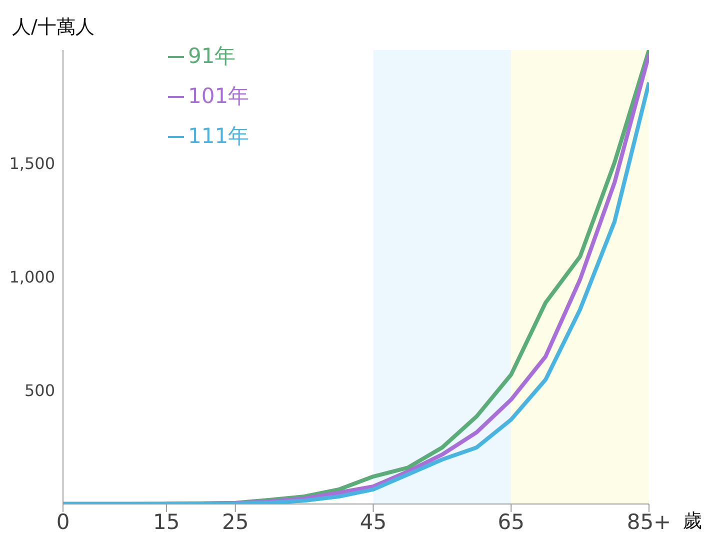 The width and height of the screenshot is (713, 533). Describe the element at coordinates (692, 521) in the screenshot. I see `x-axis-title: 歲` at that location.